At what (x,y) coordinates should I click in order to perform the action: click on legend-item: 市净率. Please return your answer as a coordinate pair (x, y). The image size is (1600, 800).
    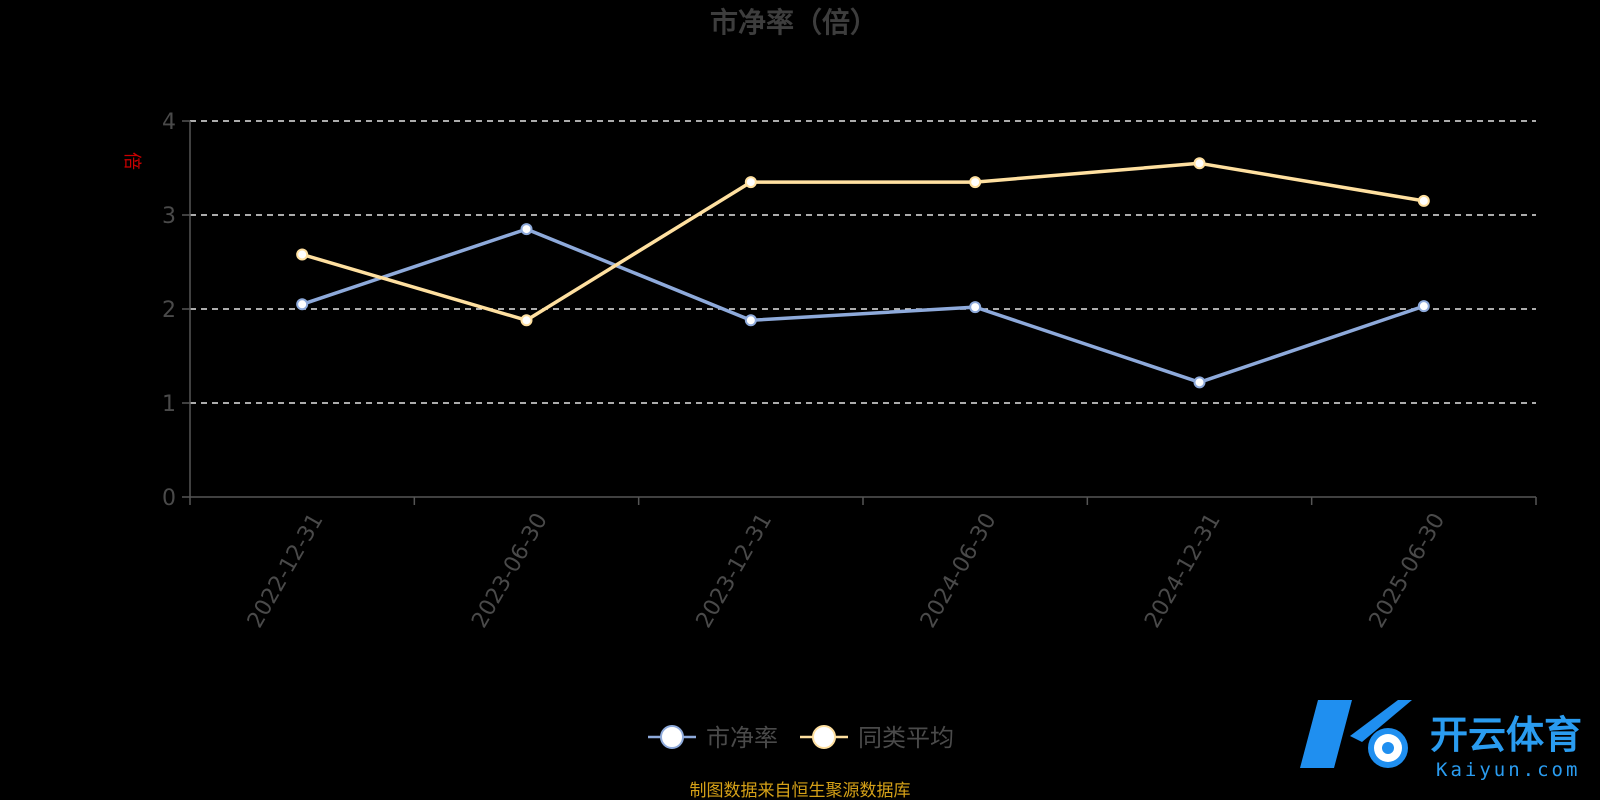
    Looking at the image, I should click on (713, 738).